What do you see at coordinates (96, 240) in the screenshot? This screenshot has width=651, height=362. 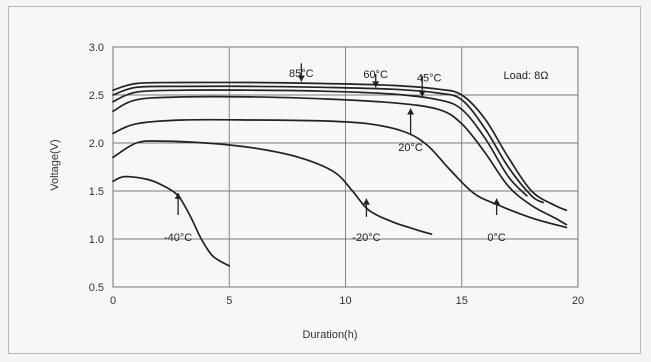 I see `y-tick-label: 1.0` at bounding box center [96, 240].